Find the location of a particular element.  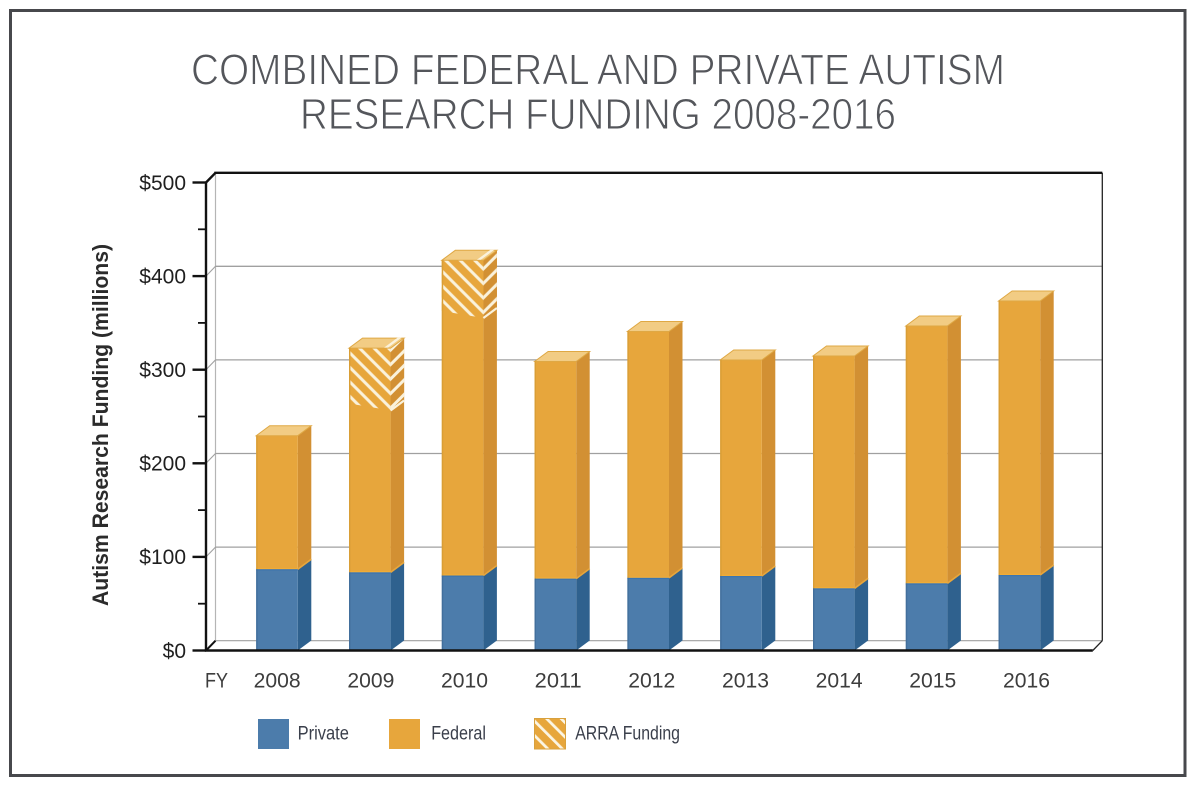

svg-text: $300 is located at coordinates (162, 370).